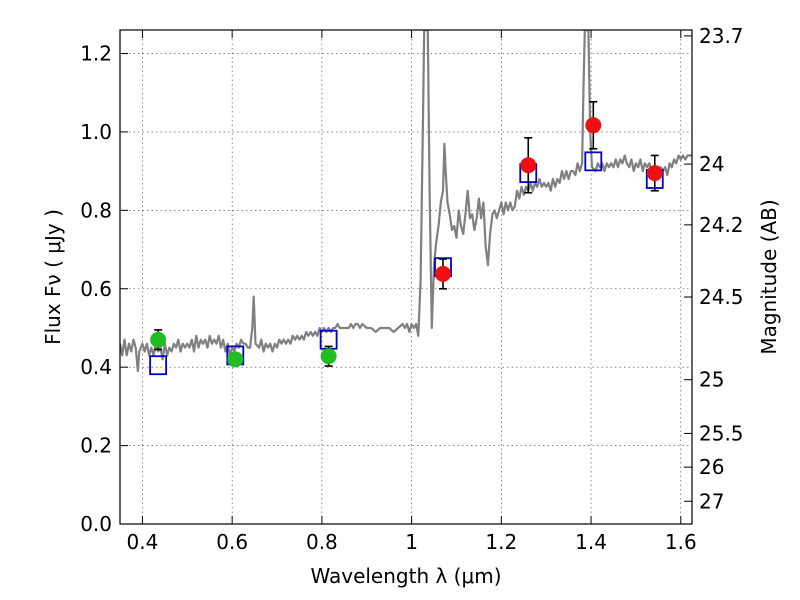  I want to click on y-tick-label: 0.8, so click(96, 210).